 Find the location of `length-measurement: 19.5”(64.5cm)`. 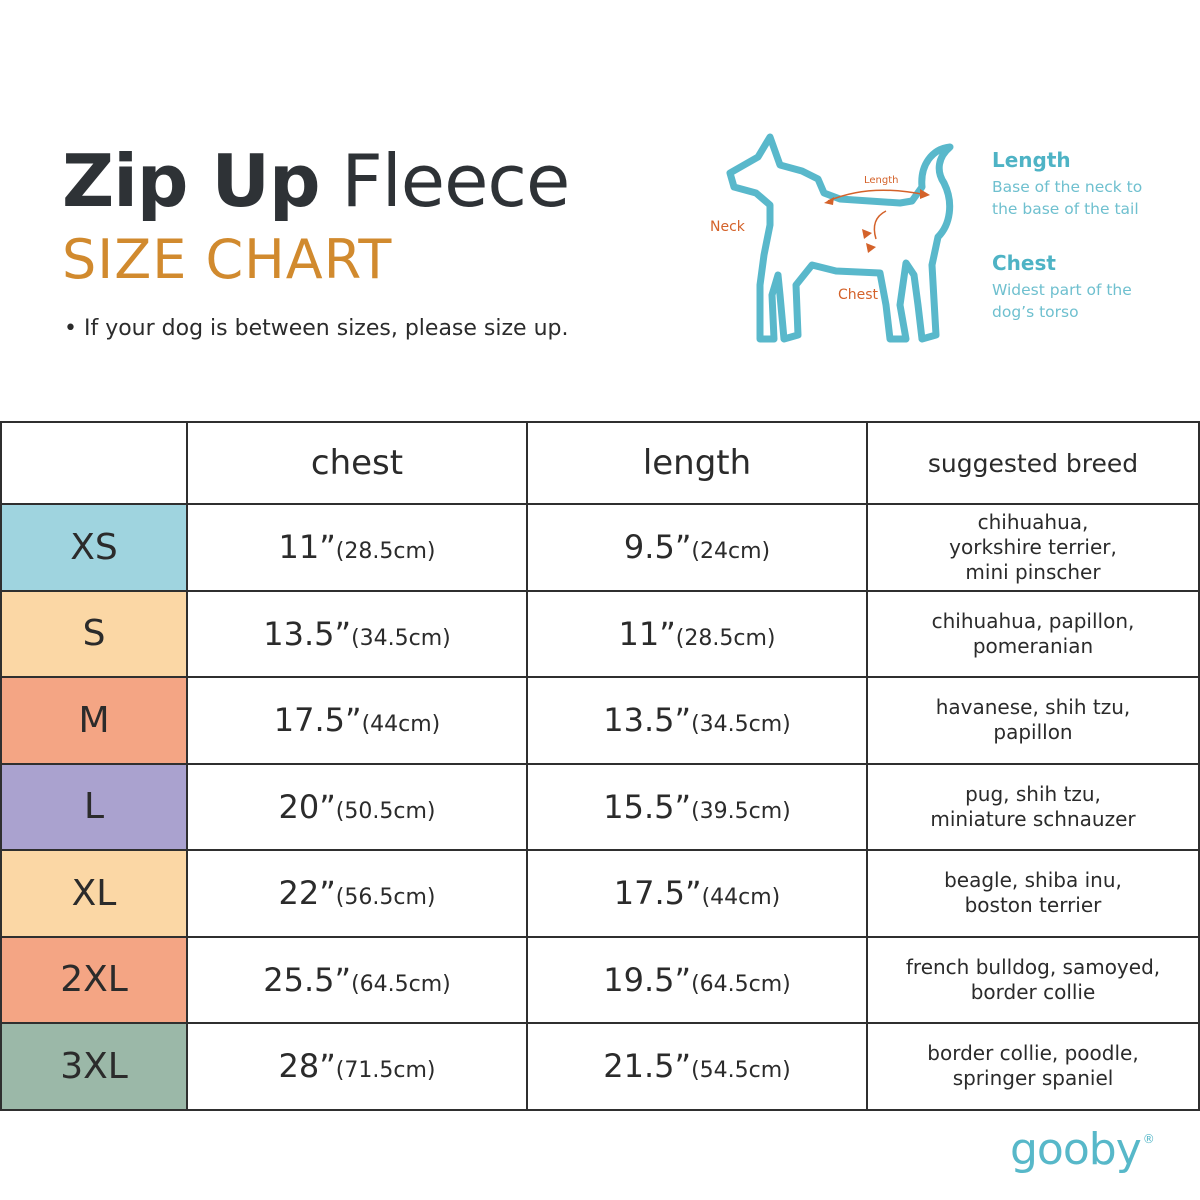

length-measurement: 19.5”(64.5cm) is located at coordinates (697, 979).